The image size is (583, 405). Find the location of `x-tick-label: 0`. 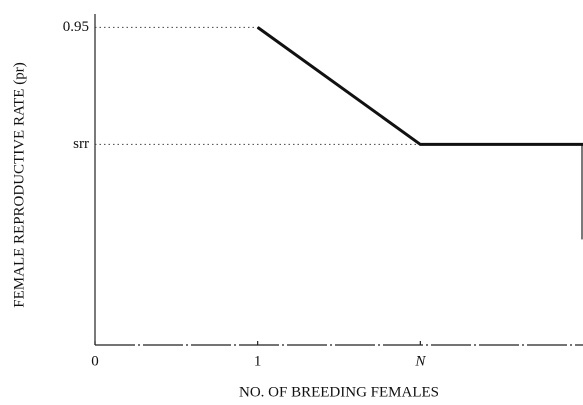

x-tick-label: 0 is located at coordinates (95, 361).